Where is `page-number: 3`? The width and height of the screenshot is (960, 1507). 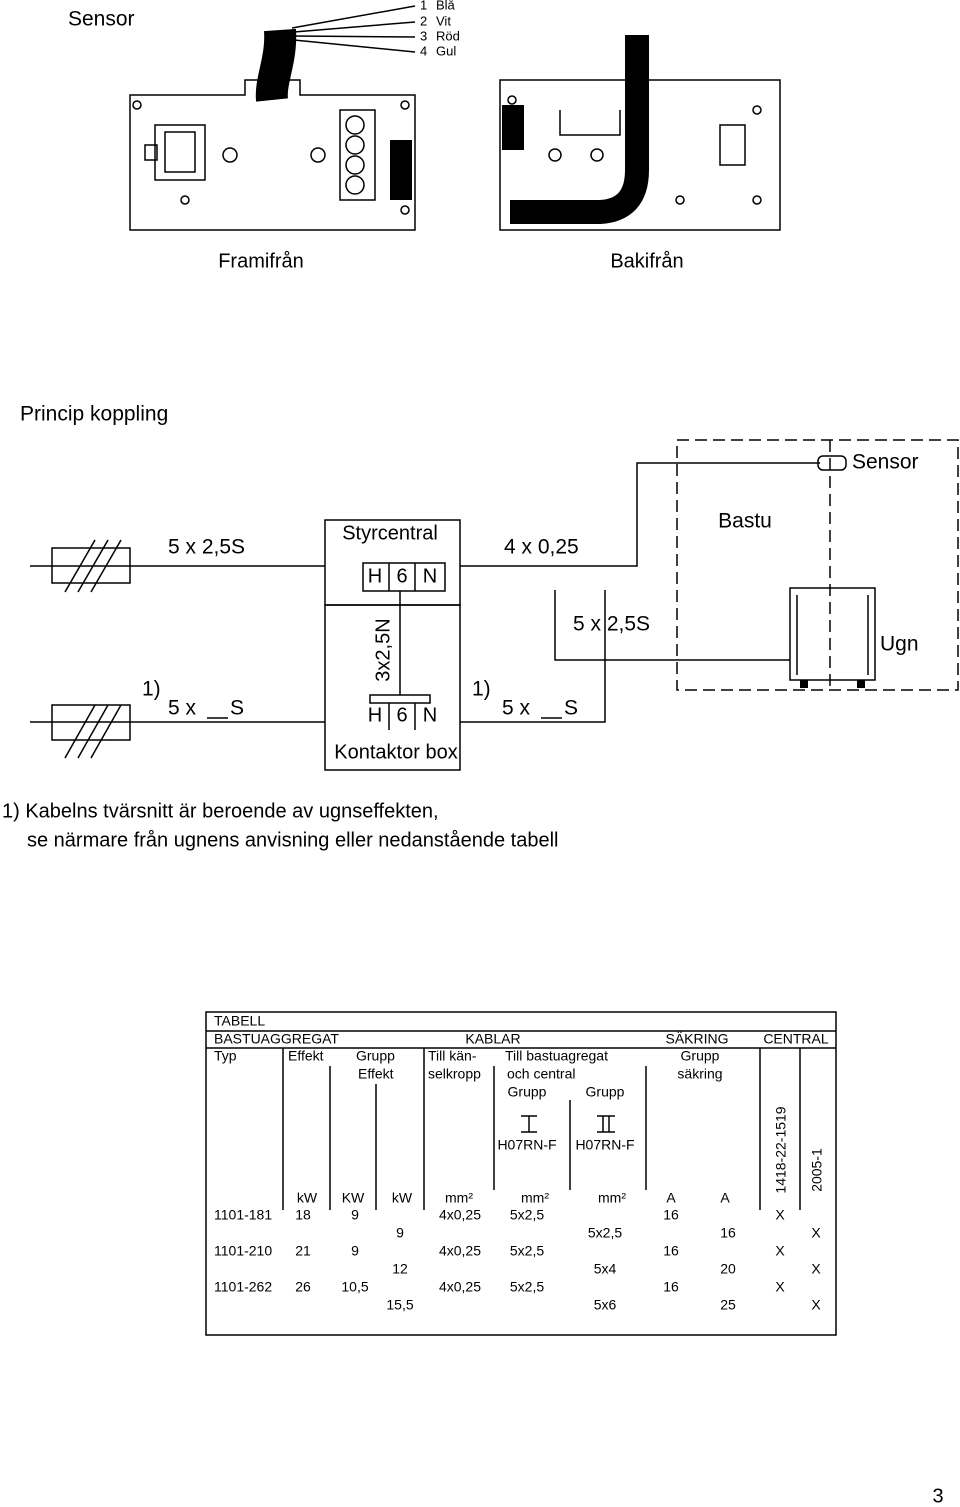
page-number: 3 is located at coordinates (937, 1496).